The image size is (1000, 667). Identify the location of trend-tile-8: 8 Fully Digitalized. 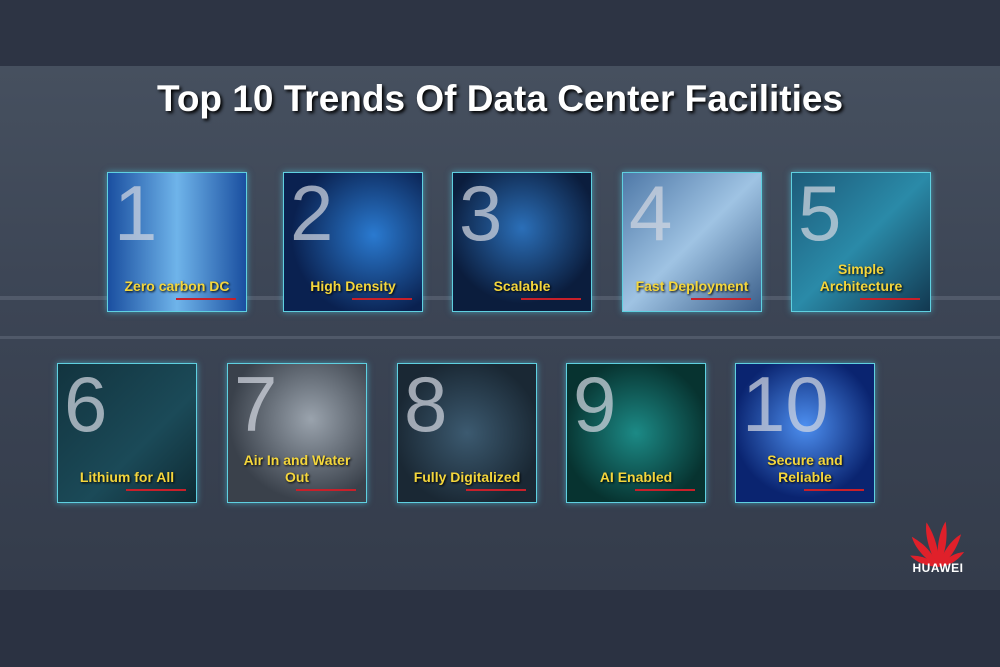
(467, 433).